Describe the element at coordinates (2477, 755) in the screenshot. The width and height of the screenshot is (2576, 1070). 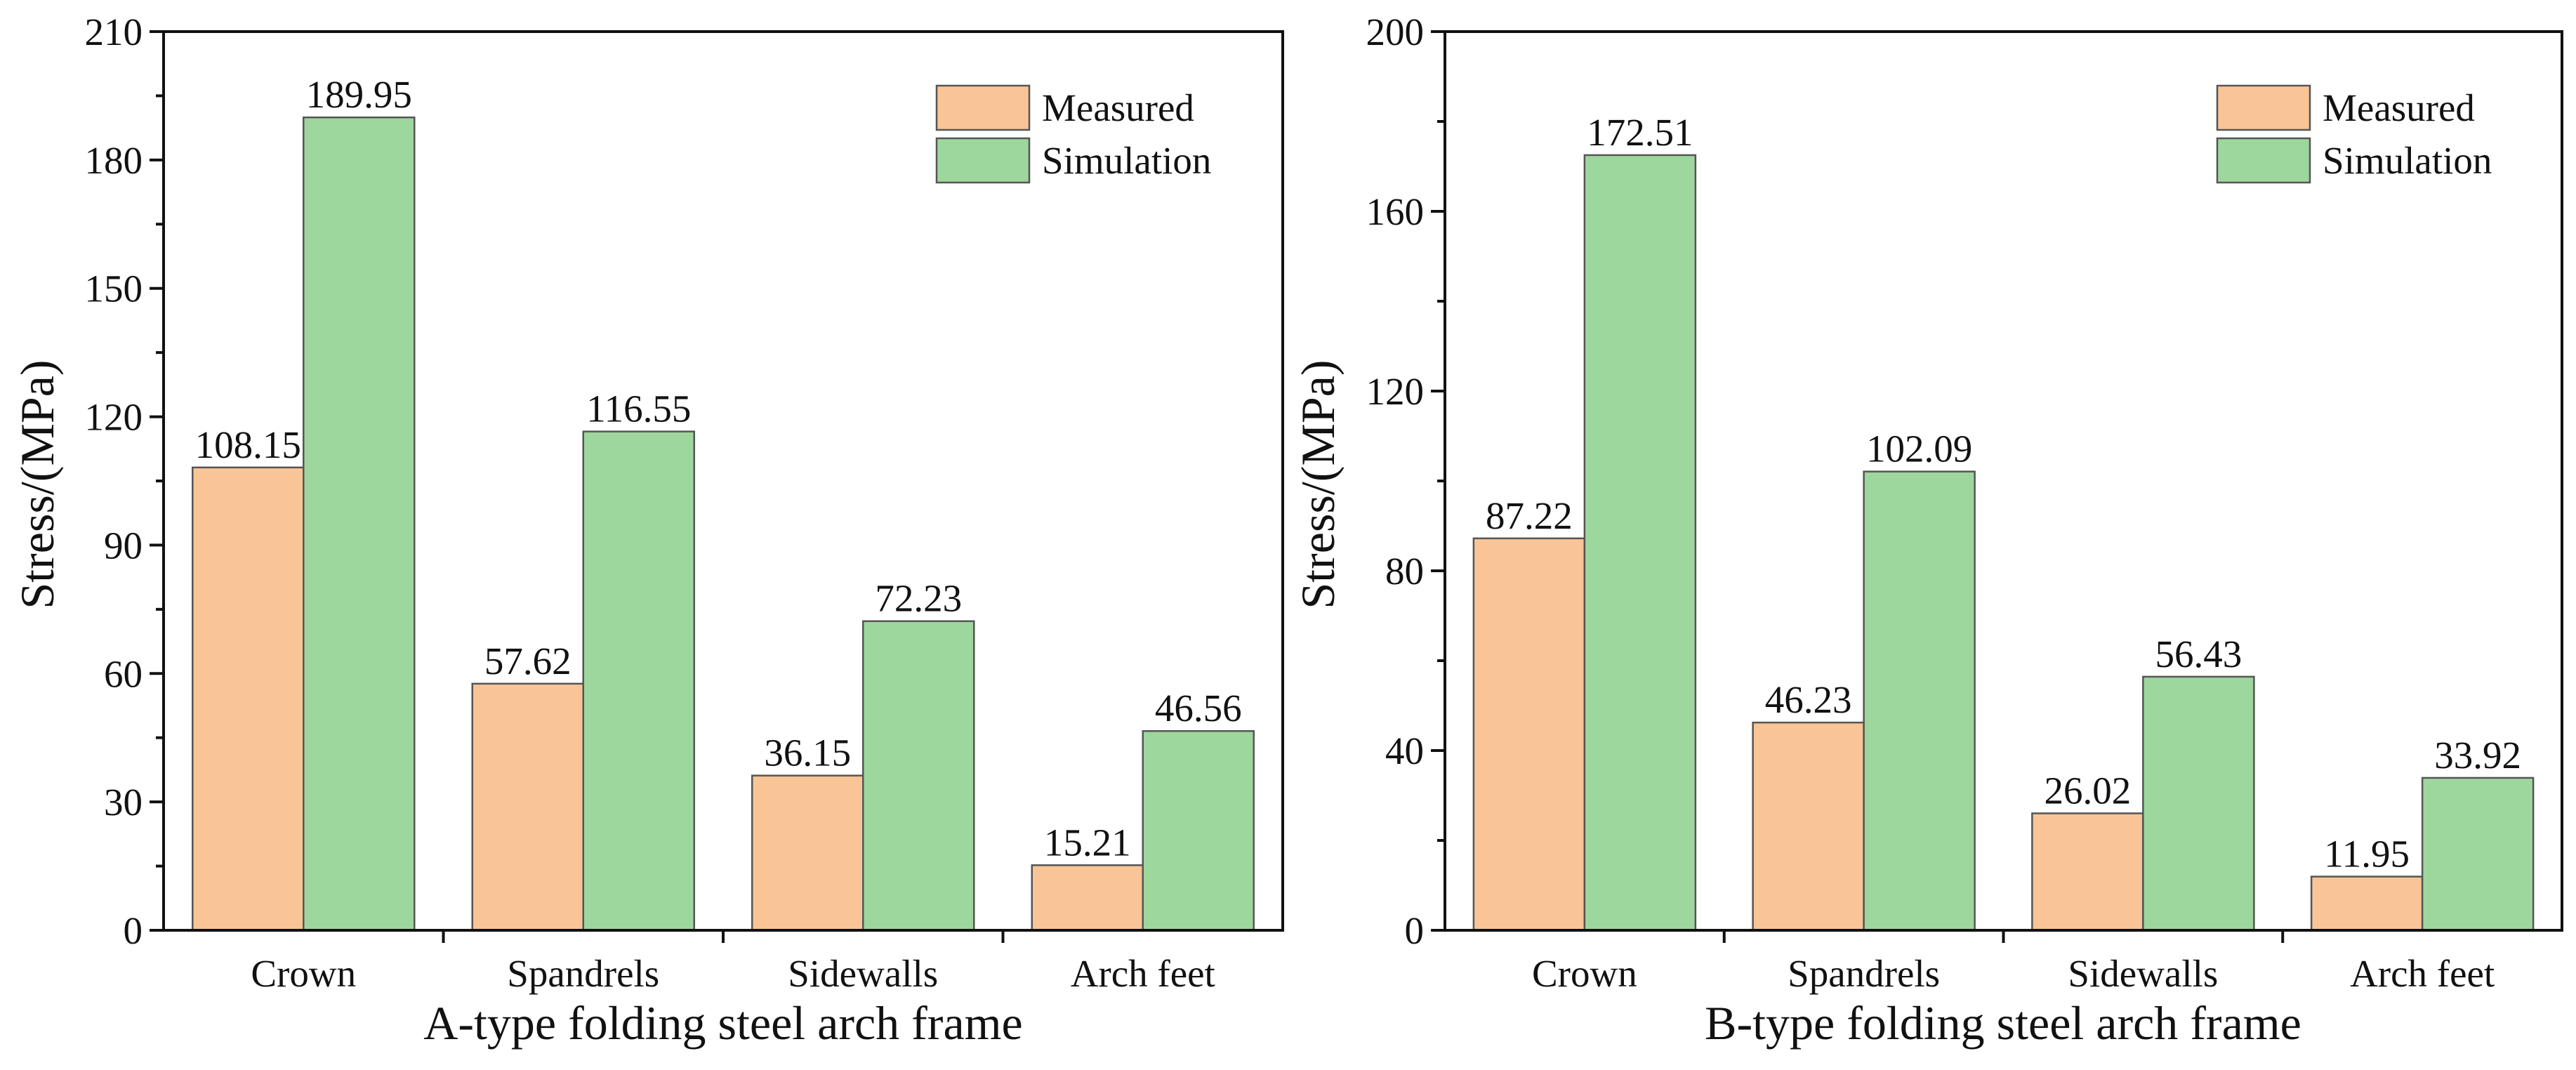
I see `bar-value-label: 33.92` at that location.